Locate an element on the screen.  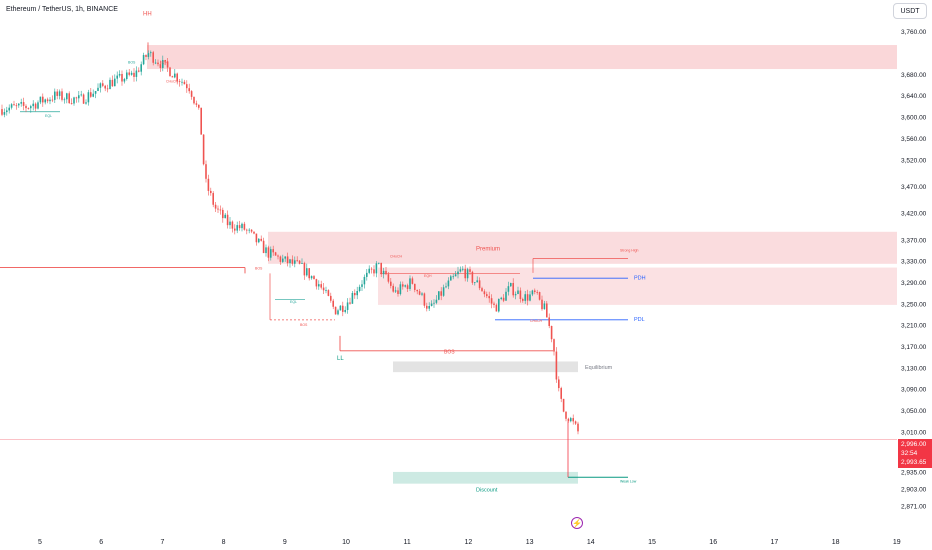
label-bos-ll: BOS is located at coordinates (449, 352).